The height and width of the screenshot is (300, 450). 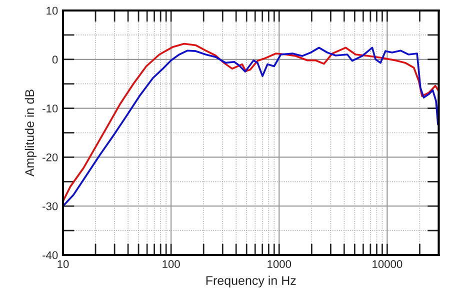 What do you see at coordinates (387, 264) in the screenshot?
I see `x-tick-label: 10000` at bounding box center [387, 264].